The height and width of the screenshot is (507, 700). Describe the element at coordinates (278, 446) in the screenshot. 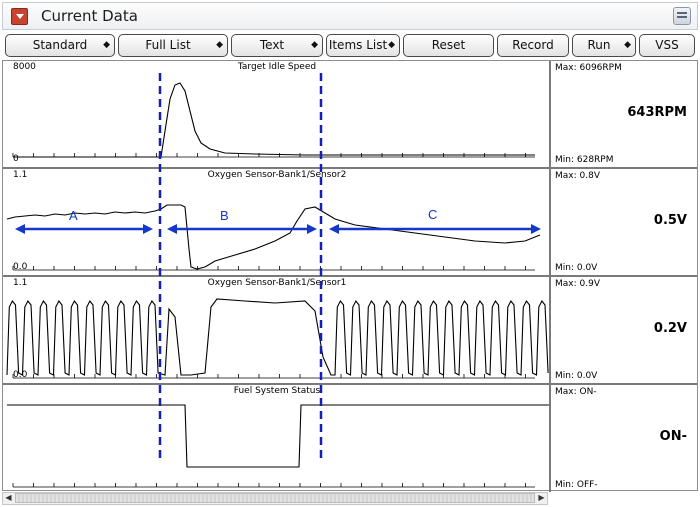

I see `trace-fuel-system-status` at that location.